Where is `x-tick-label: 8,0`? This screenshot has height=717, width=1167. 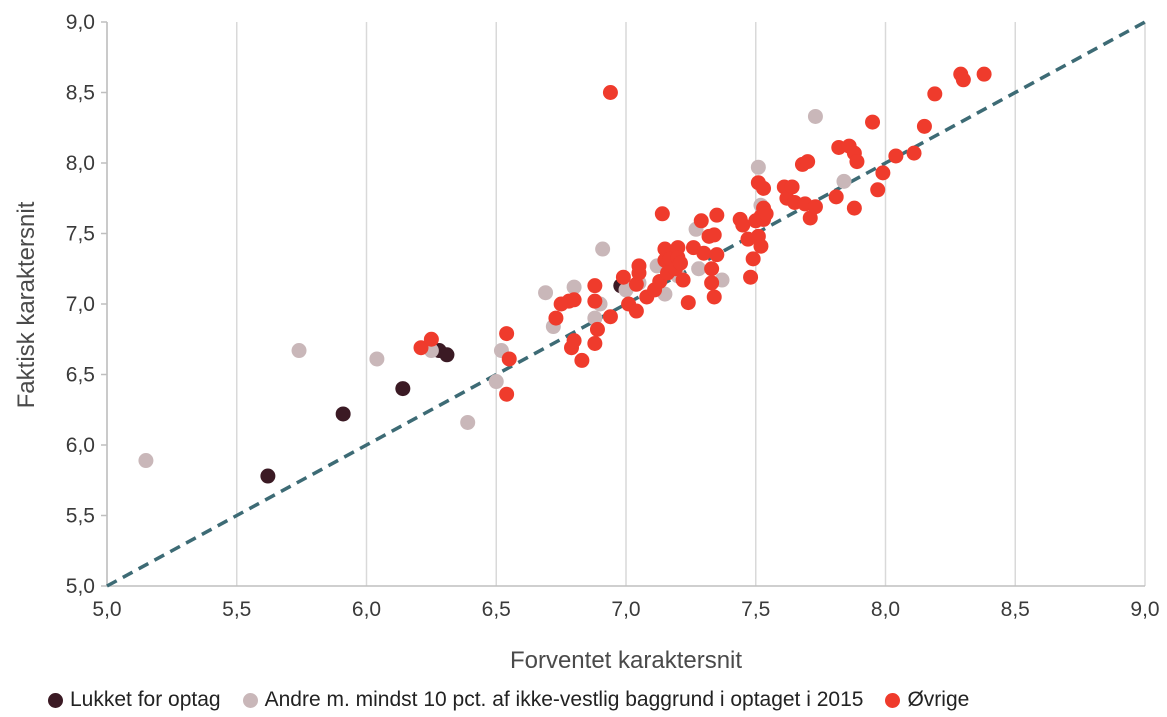 x-tick-label: 8,0 is located at coordinates (885, 609).